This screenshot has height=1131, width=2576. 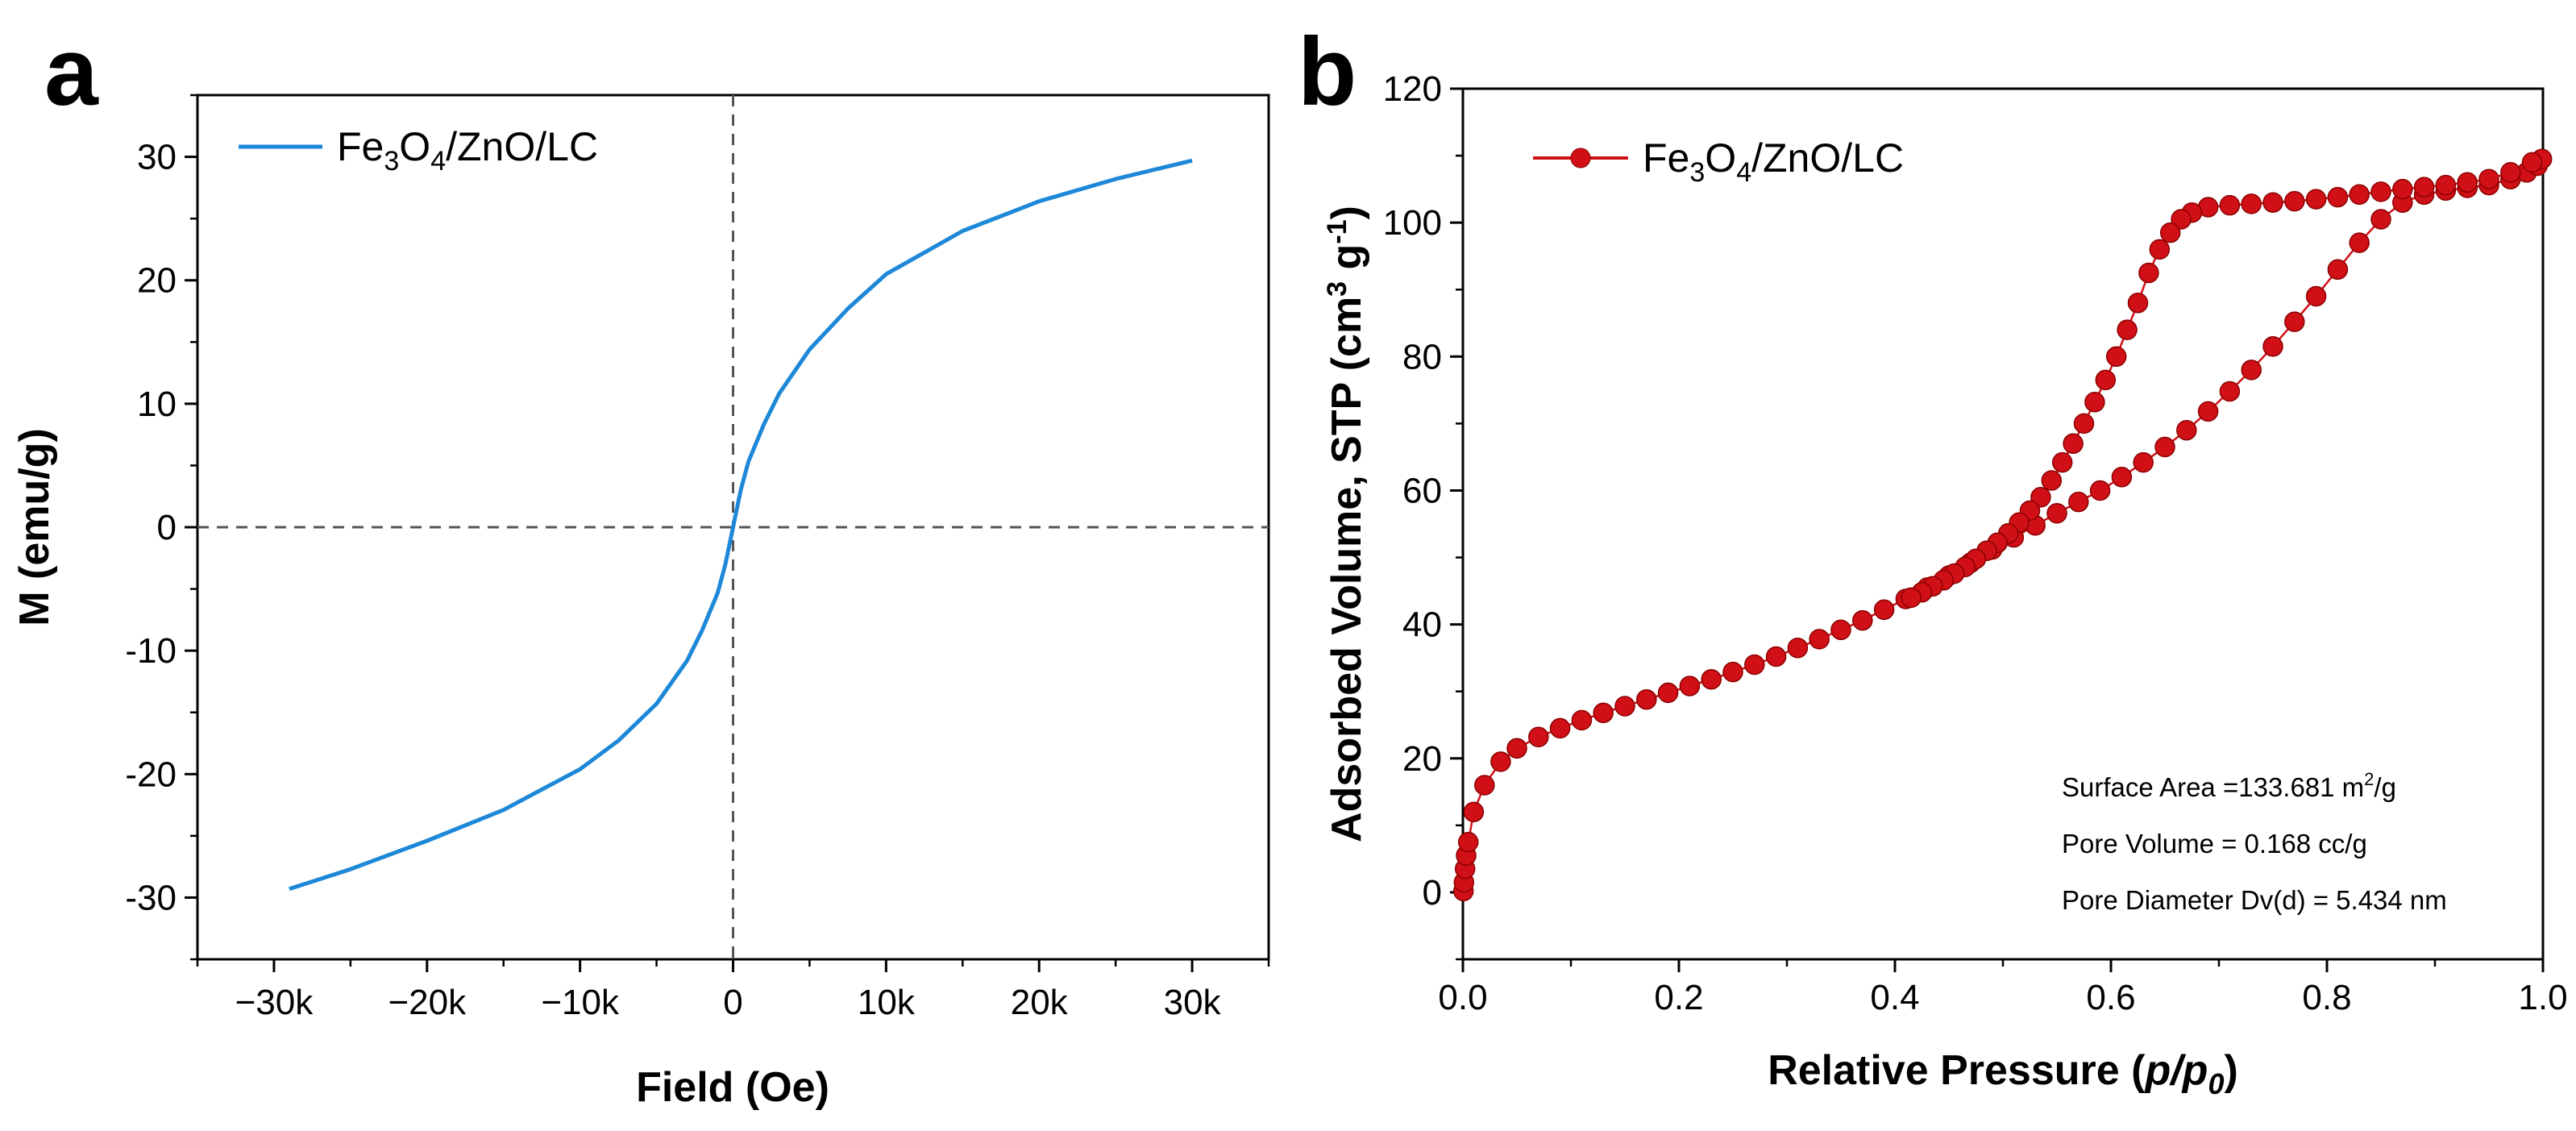 I want to click on panel-a-y-tick-label: -10, so click(x=151, y=651).